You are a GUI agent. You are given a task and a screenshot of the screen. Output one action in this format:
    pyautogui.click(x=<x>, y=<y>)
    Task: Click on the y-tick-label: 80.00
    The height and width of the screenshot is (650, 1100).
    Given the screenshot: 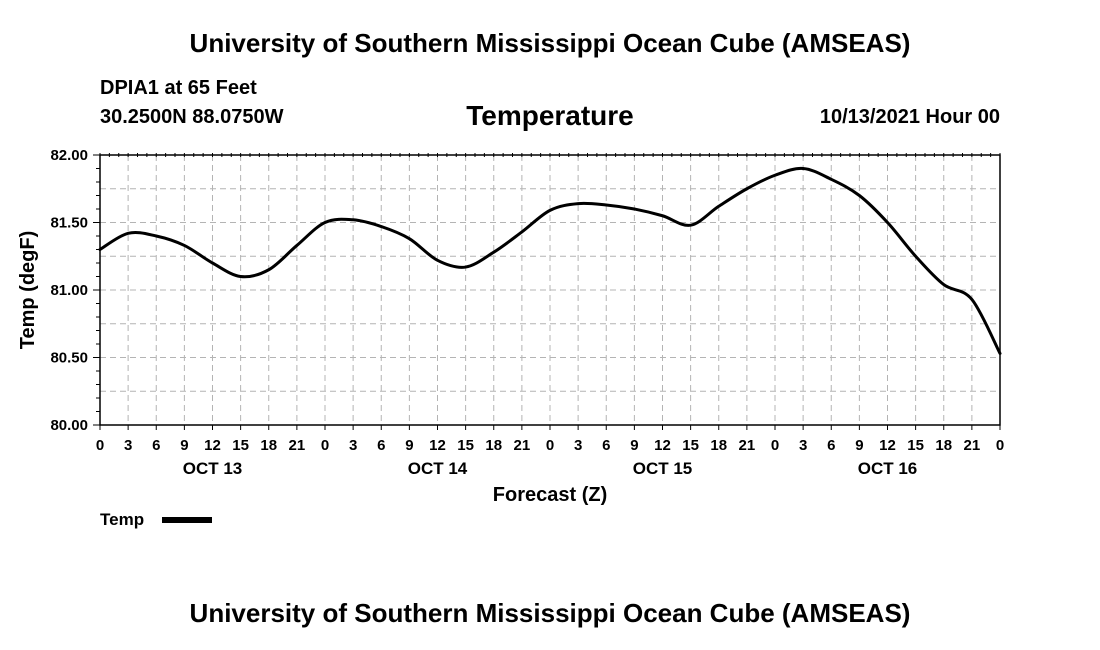 What is the action you would take?
    pyautogui.click(x=69, y=425)
    